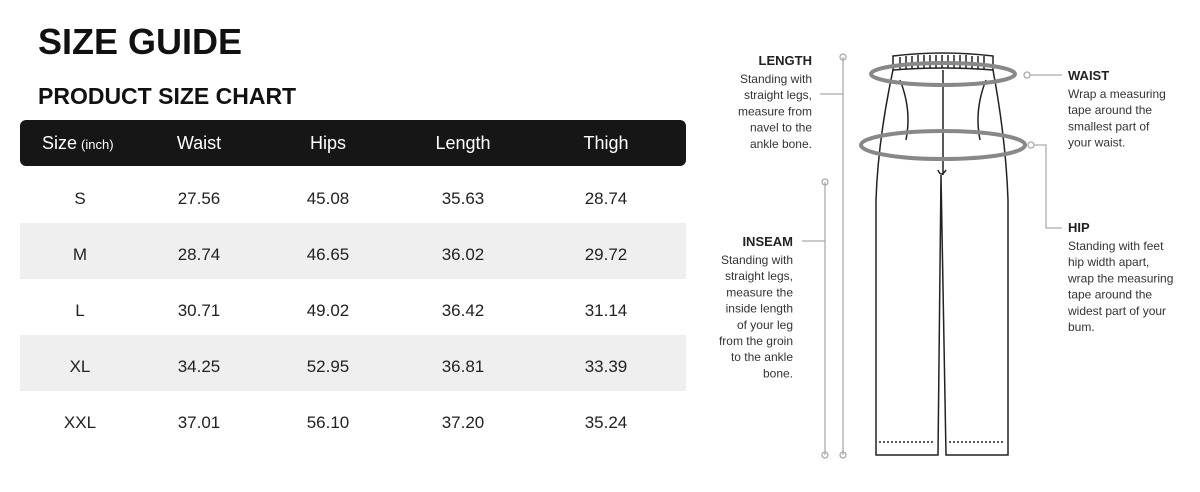 Image resolution: width=1200 pixels, height=492 pixels. What do you see at coordinates (328, 422) in the screenshot?
I see `value-cell: 56.10` at bounding box center [328, 422].